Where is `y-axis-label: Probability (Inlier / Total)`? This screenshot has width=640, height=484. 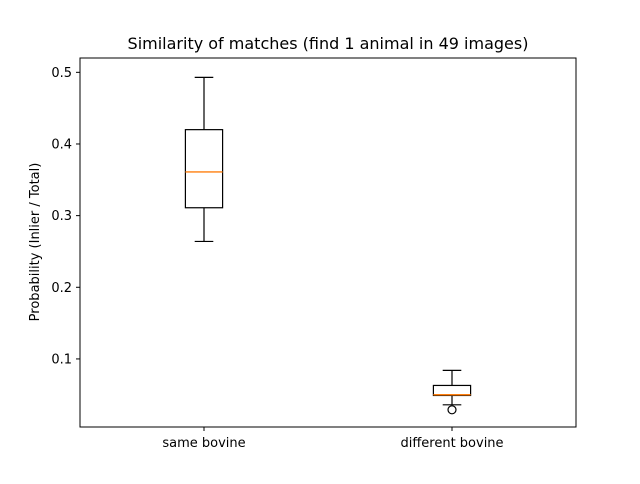
y-axis-label: Probability (Inlier / Total) is located at coordinates (35, 242).